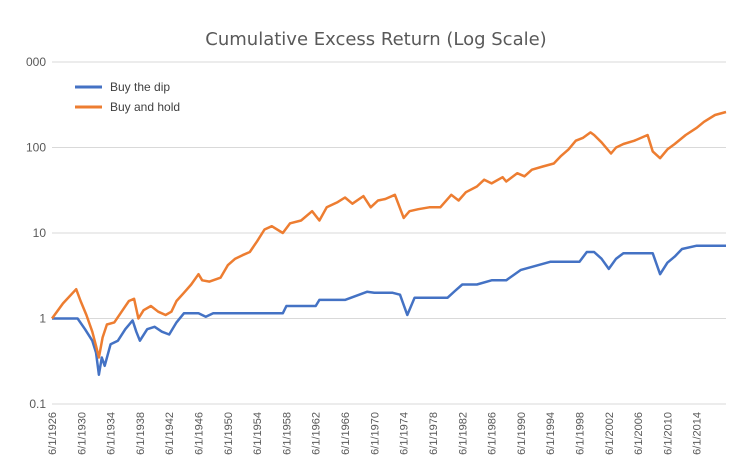 The height and width of the screenshot is (473, 740). I want to click on y-tick-label: 10, so click(40, 233).